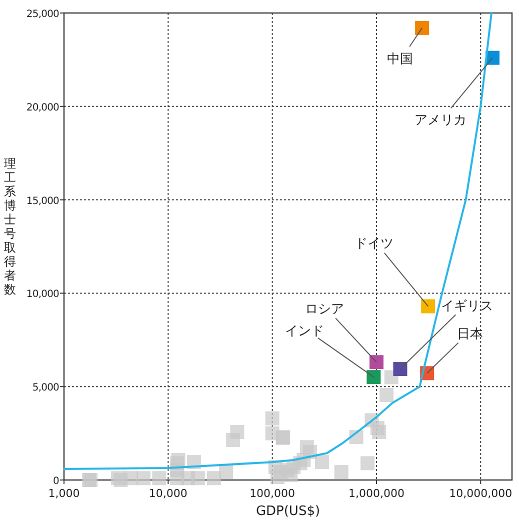  I want to click on x-tick-label: 1,000, so click(64, 493).